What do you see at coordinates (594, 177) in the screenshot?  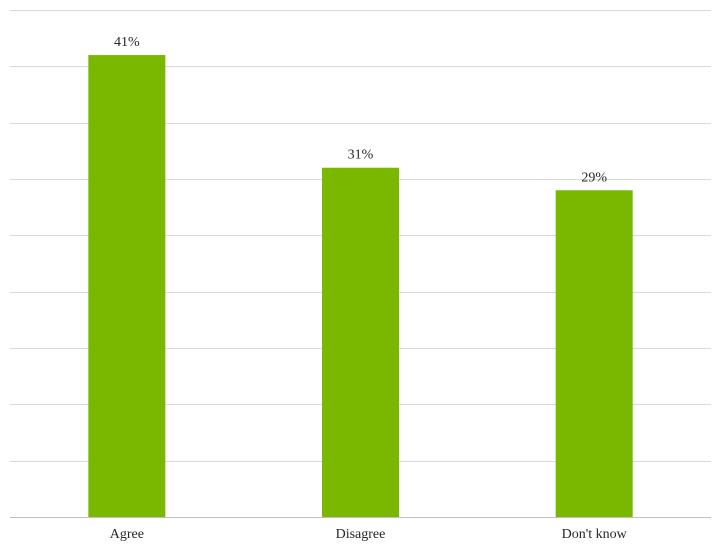 I see `data-label: 29%` at bounding box center [594, 177].